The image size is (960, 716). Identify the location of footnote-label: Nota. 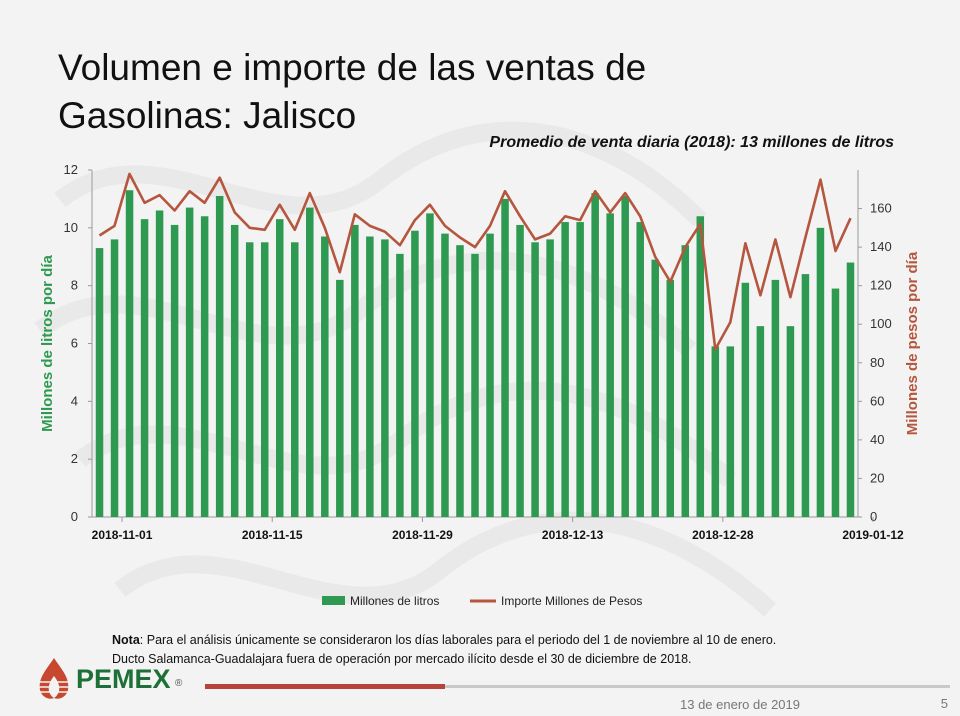
(126, 640).